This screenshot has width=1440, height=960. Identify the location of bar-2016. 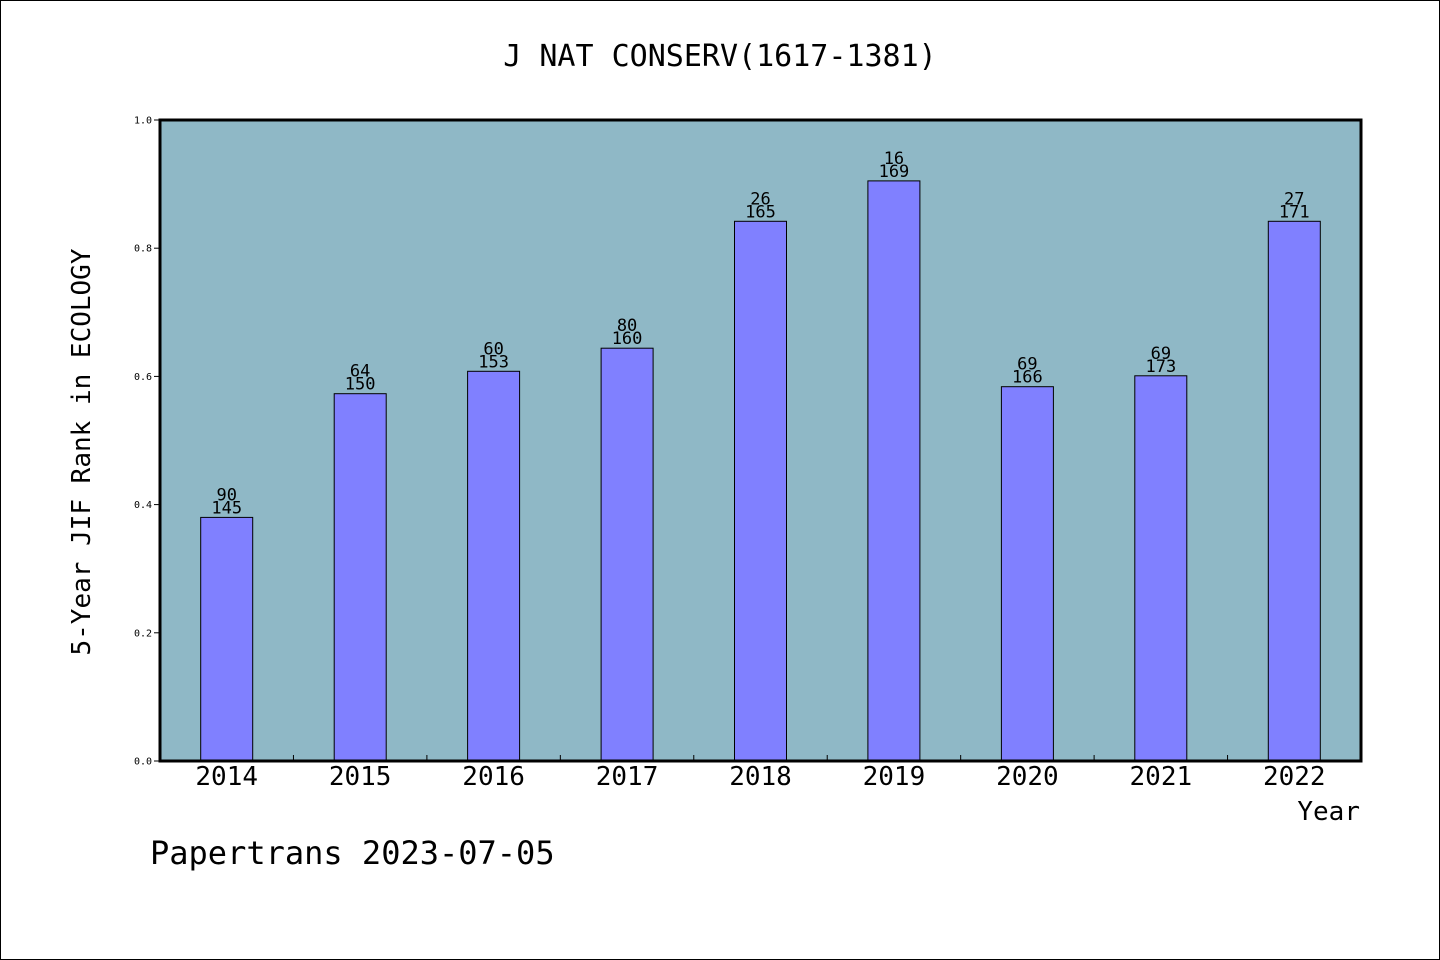
(494, 566).